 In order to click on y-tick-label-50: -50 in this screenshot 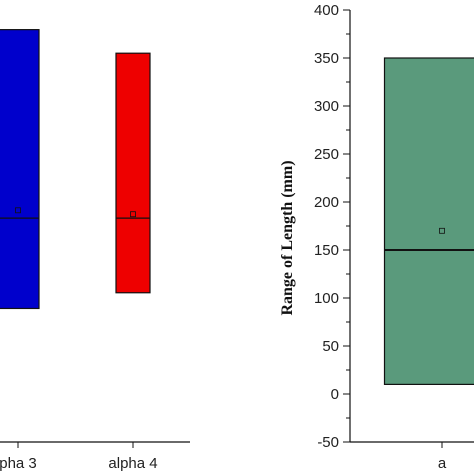, I will do `click(328, 442)`.